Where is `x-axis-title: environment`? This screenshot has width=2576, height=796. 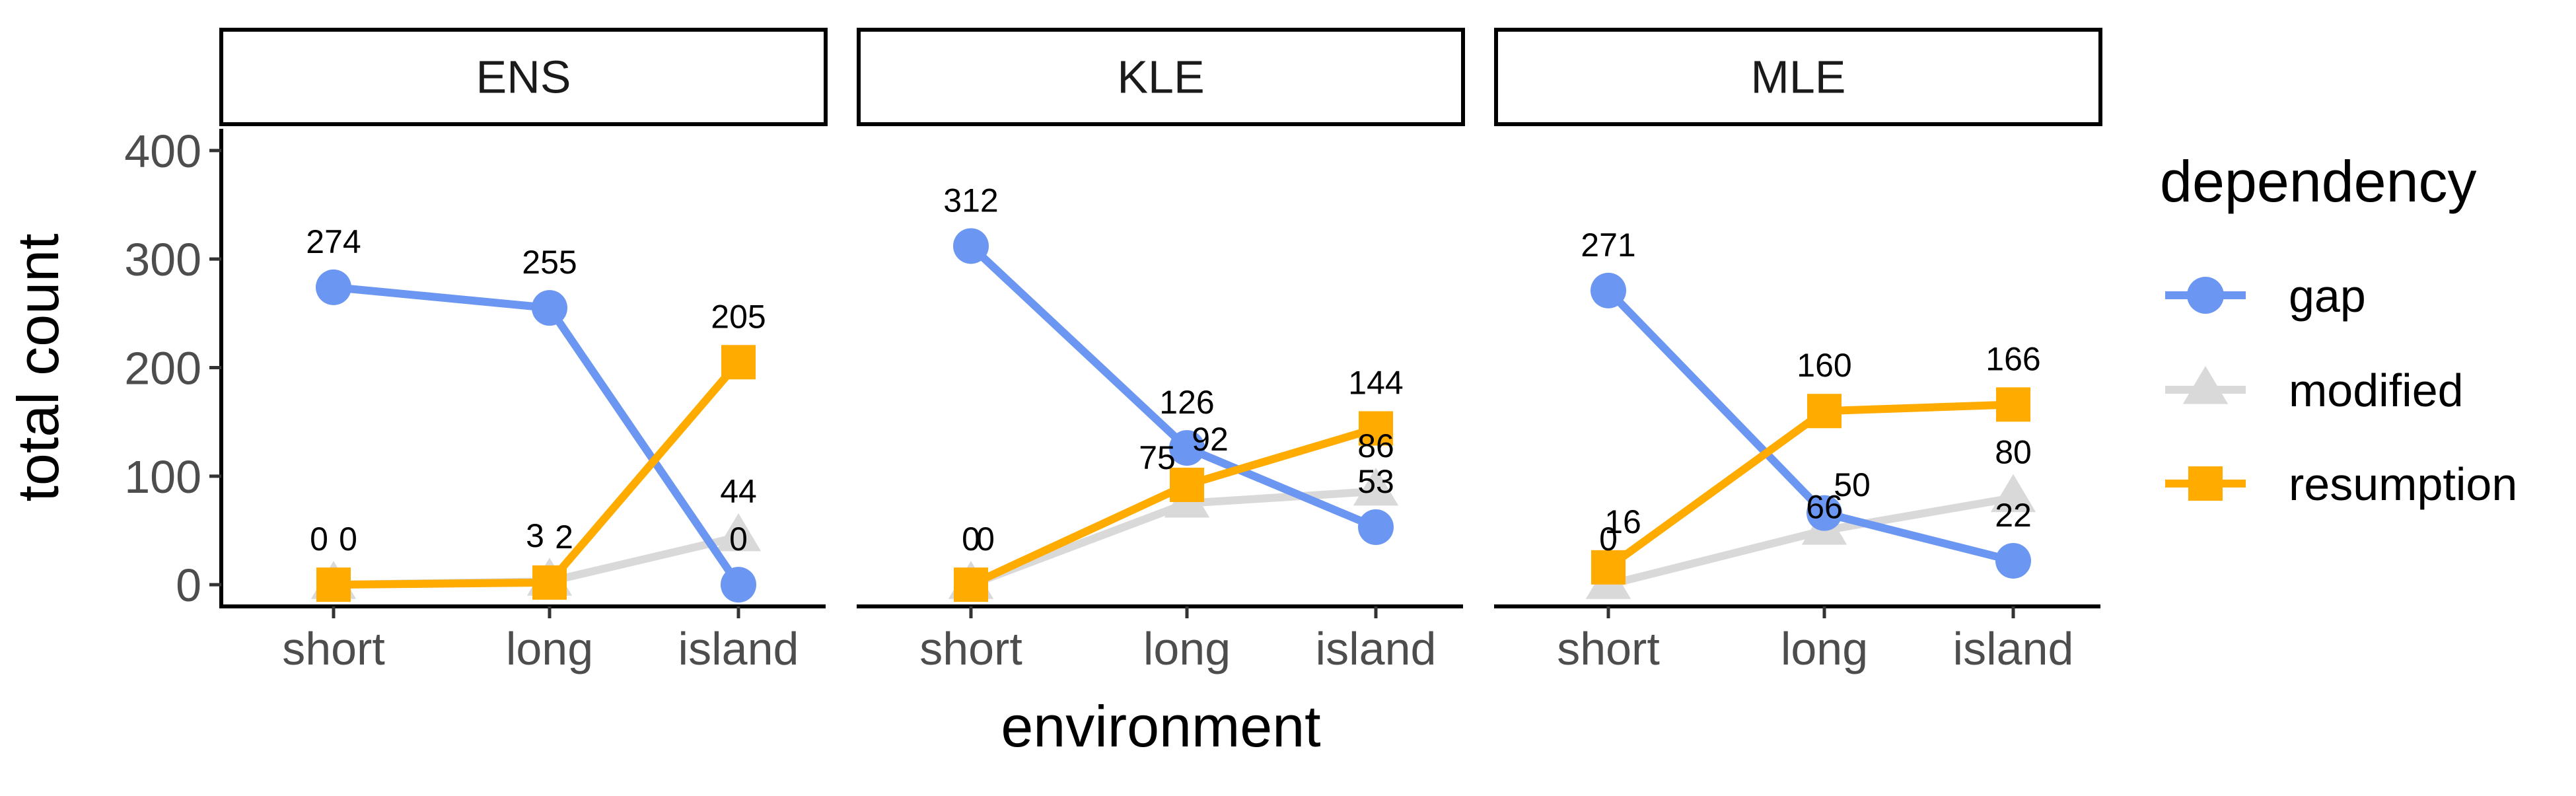 x-axis-title: environment is located at coordinates (1161, 726).